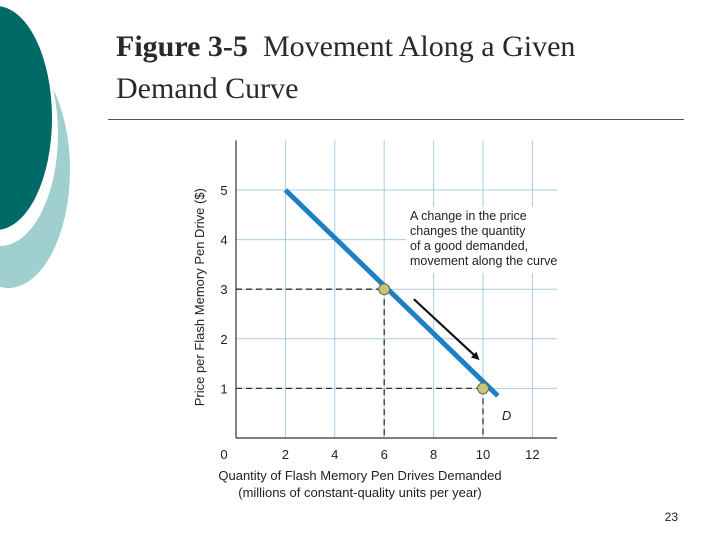 Image resolution: width=720 pixels, height=540 pixels. What do you see at coordinates (223, 190) in the screenshot?
I see `y-tick-label-5: 5` at bounding box center [223, 190].